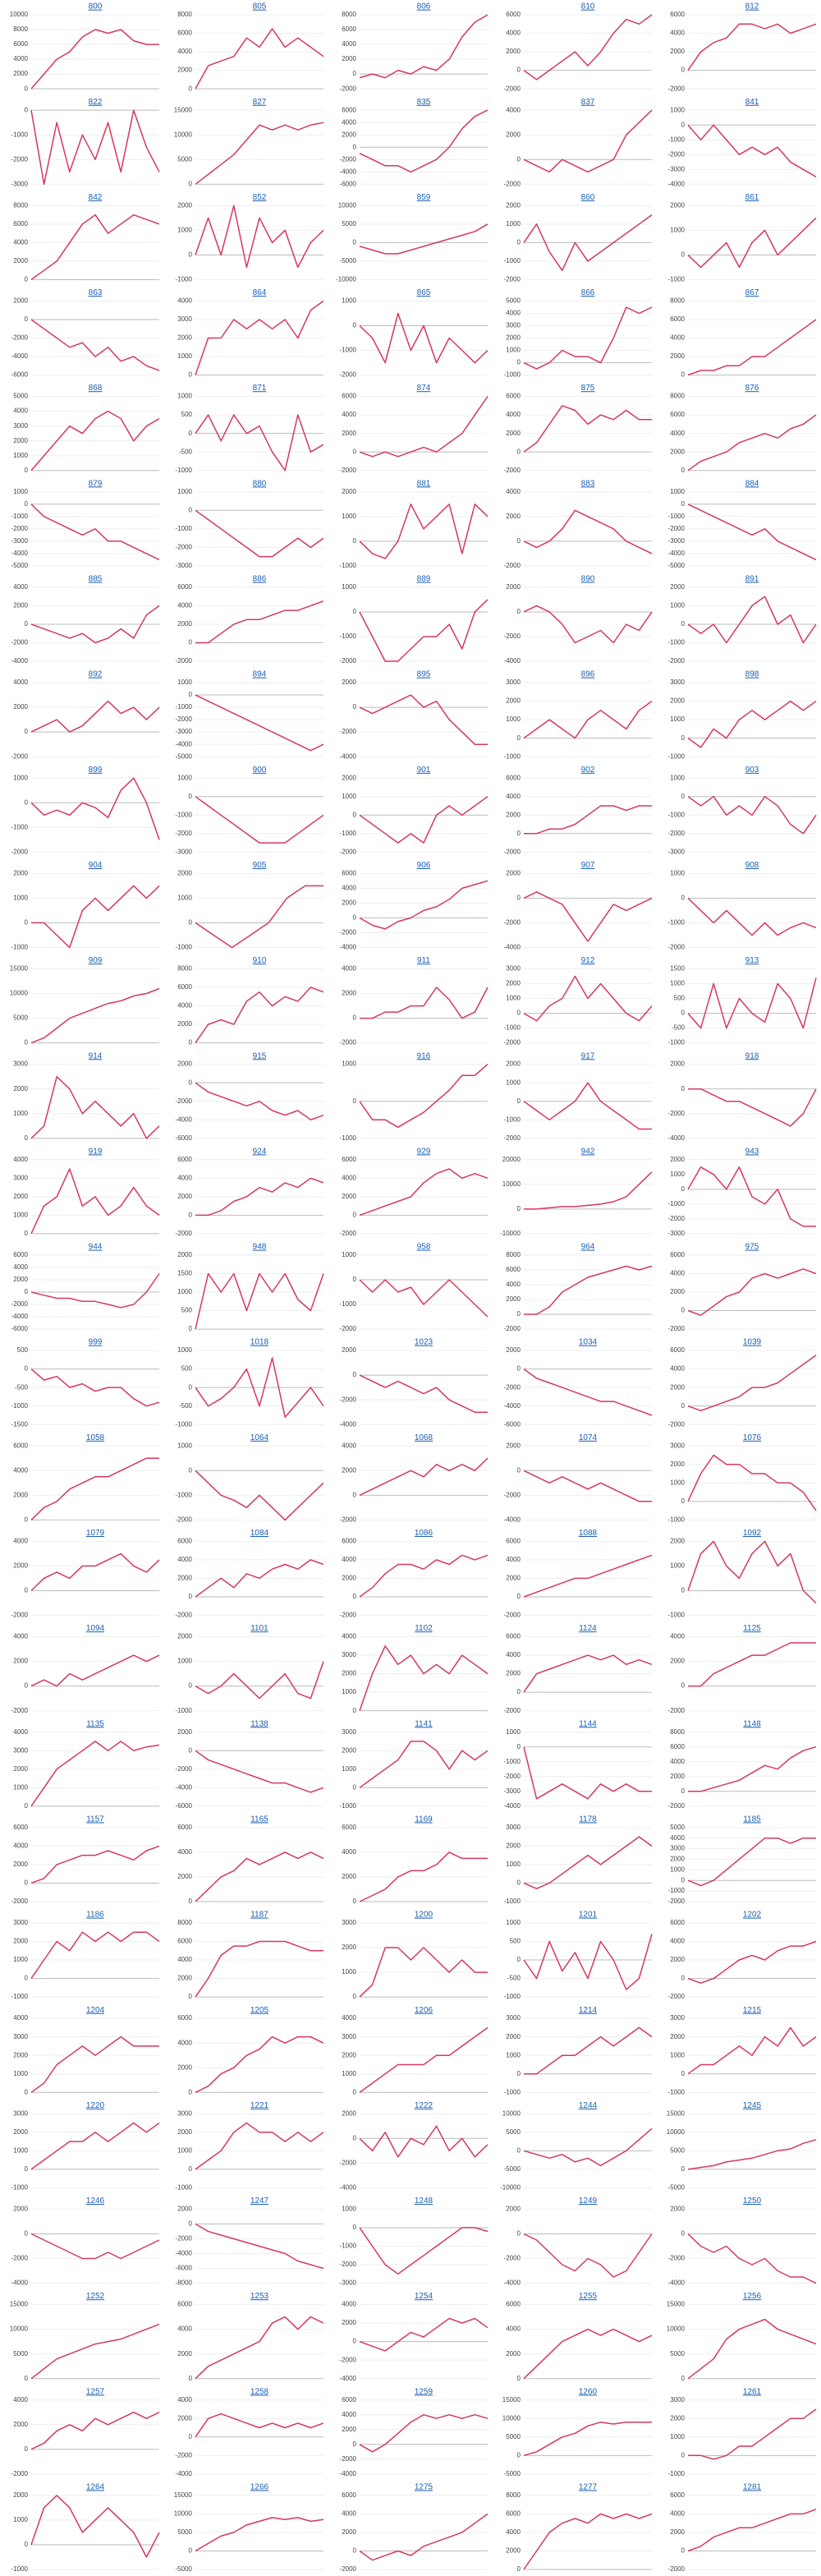 This screenshot has width=821, height=2576. Describe the element at coordinates (260, 674) in the screenshot. I see `chart-title: 894` at that location.